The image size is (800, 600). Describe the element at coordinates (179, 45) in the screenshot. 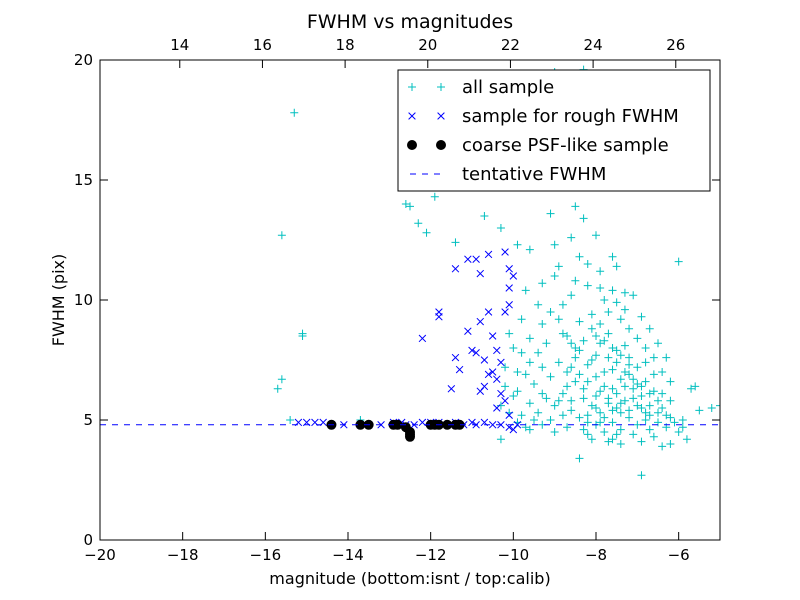

I see `top-x-tick-label: 14` at that location.